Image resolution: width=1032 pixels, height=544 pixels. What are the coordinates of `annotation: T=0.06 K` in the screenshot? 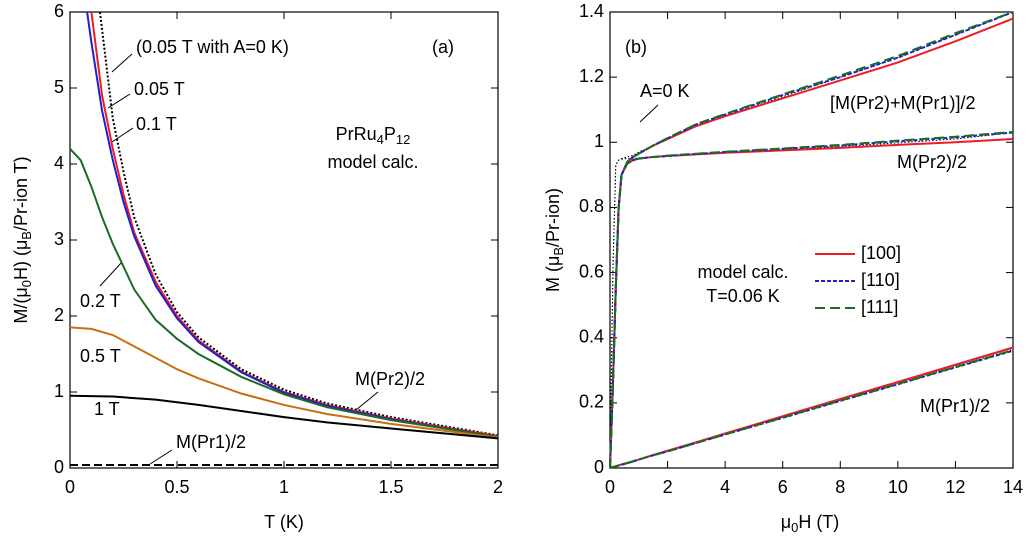 It's located at (743, 296).